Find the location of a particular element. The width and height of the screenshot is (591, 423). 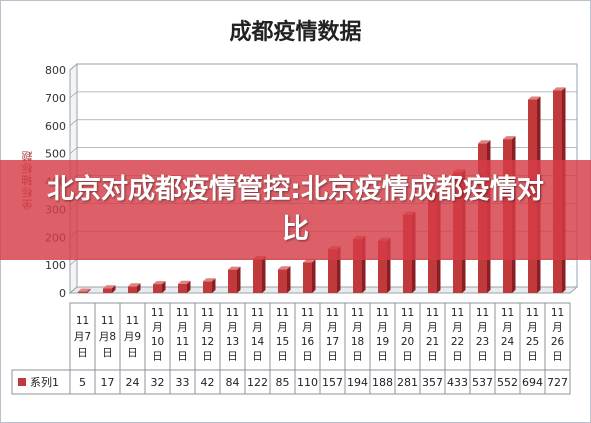

data-label: 85 is located at coordinates (283, 382).